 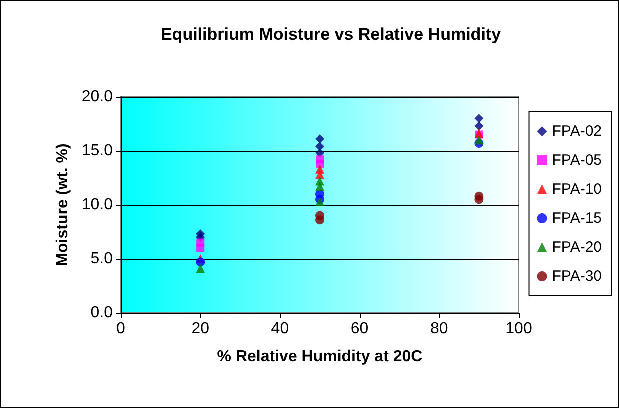 I want to click on x-tick-label: 0, so click(x=121, y=329).